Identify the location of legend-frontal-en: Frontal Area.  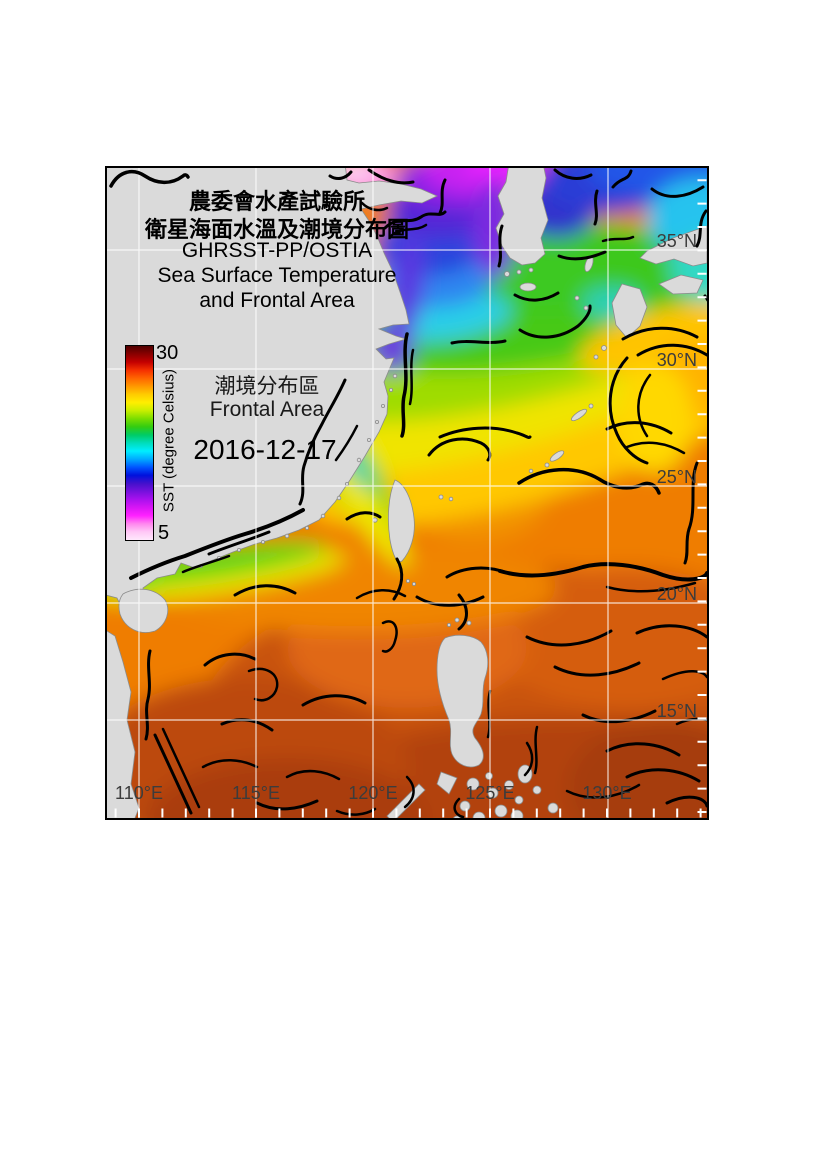
(267, 409).